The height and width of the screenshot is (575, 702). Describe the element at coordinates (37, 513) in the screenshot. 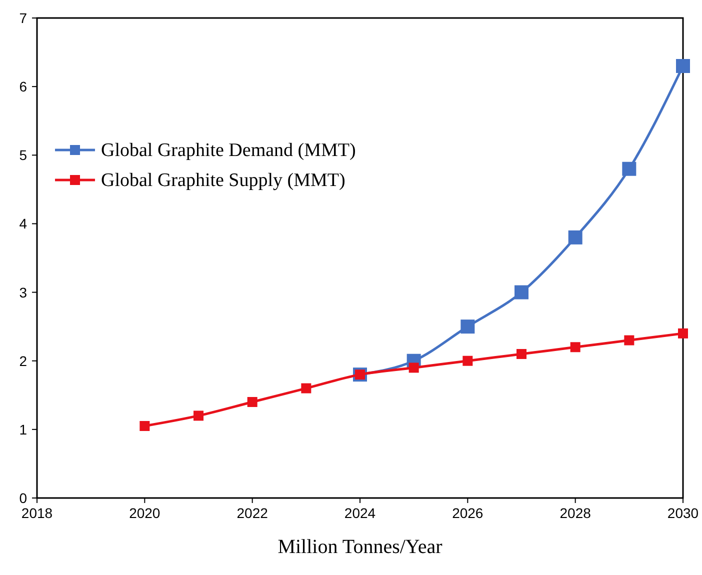

I see `x-tick-label: 2018` at that location.